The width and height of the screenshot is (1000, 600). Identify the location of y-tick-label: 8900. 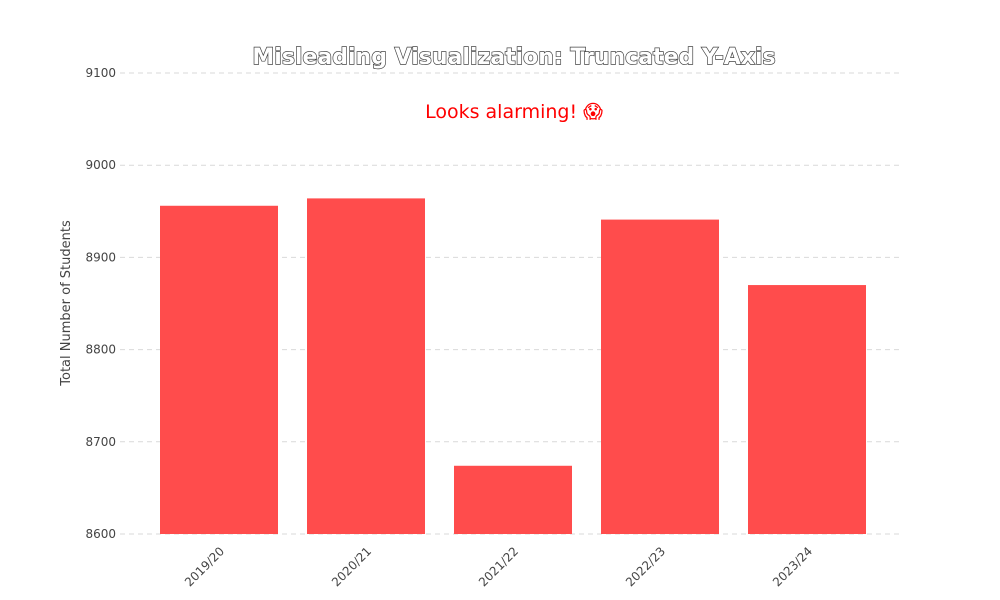
(100, 257).